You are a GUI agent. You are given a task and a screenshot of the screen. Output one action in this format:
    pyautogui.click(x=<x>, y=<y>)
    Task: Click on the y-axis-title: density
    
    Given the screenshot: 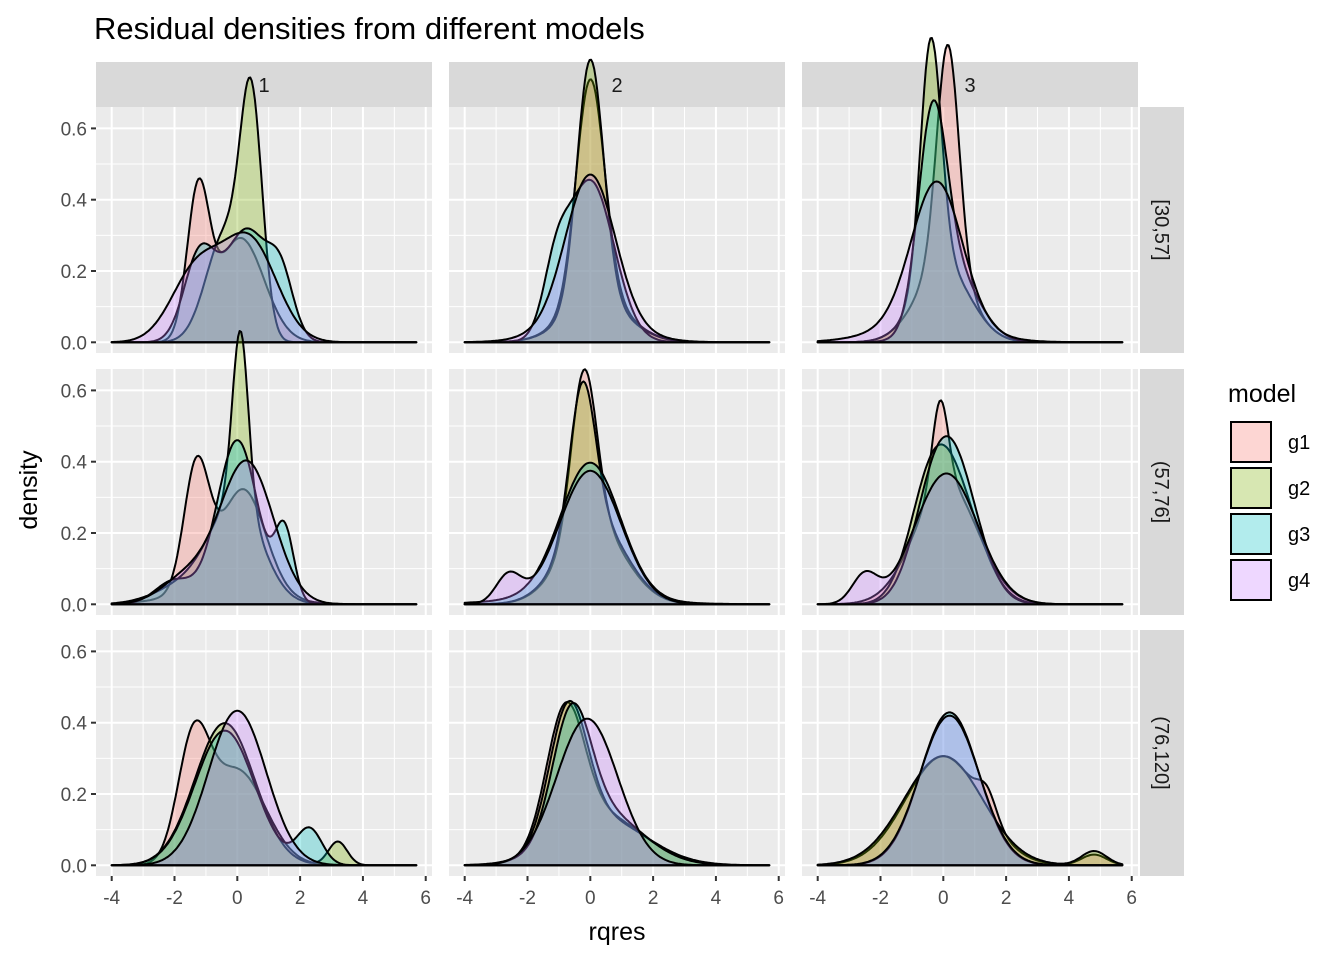 What is the action you would take?
    pyautogui.click(x=29, y=490)
    